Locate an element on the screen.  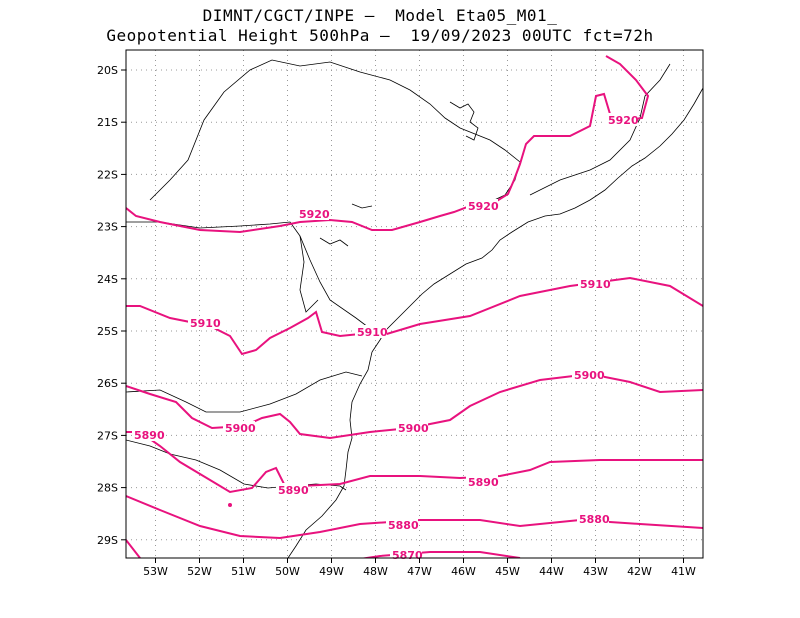
x-tick-label: 48W is located at coordinates (375, 571).